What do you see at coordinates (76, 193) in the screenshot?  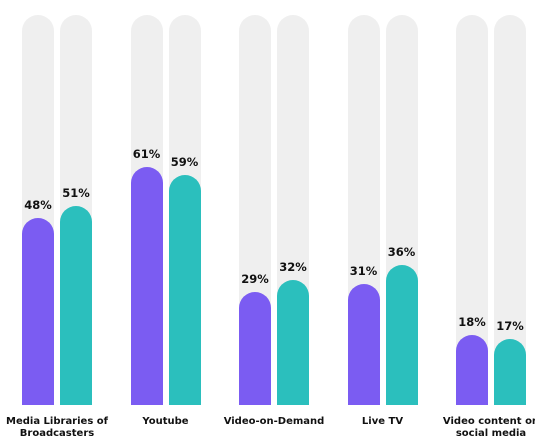 I see `value-label: 51%` at bounding box center [76, 193].